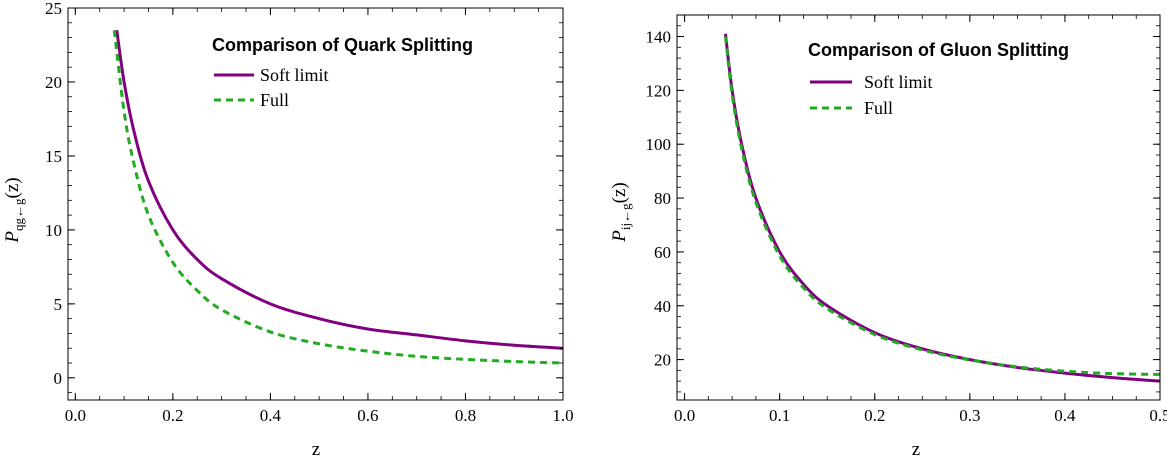 Image resolution: width=1167 pixels, height=463 pixels. What do you see at coordinates (14, 210) in the screenshot?
I see `y-axis-label: Pqg←g(z)` at bounding box center [14, 210].